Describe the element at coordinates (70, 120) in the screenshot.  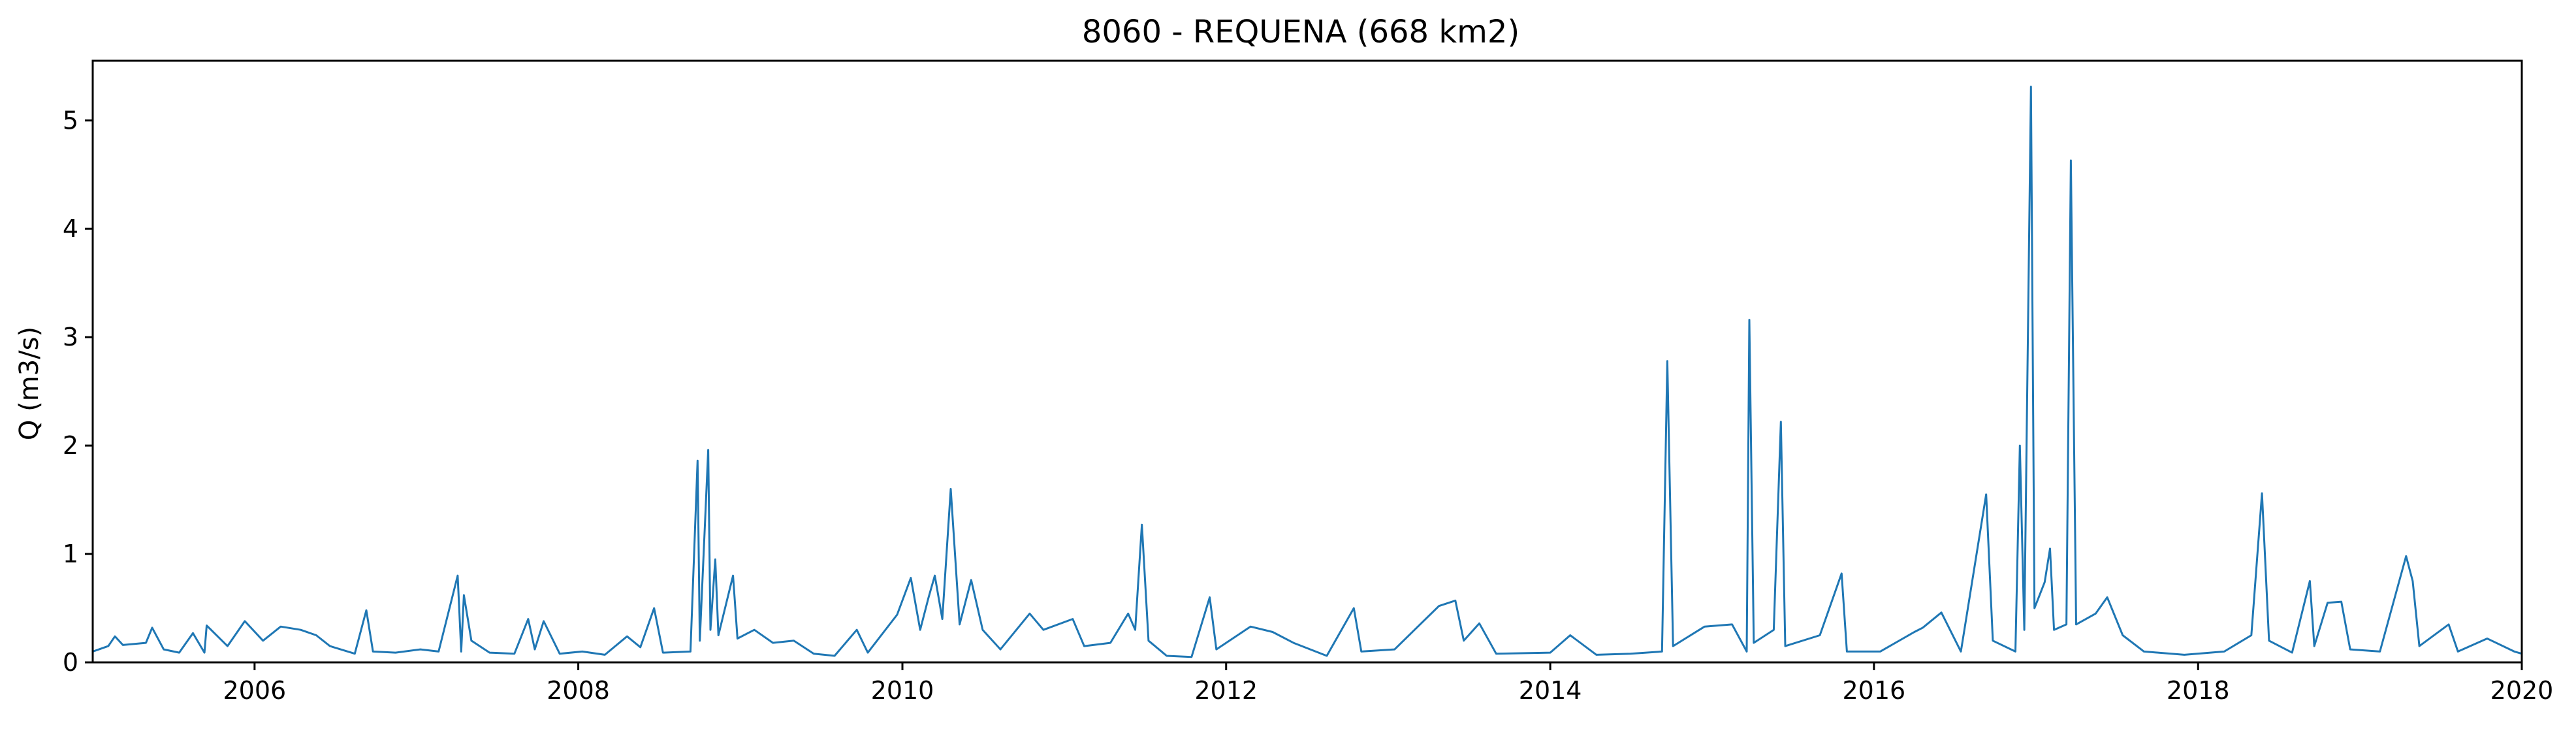
I see `y-tick-label: 5` at that location.